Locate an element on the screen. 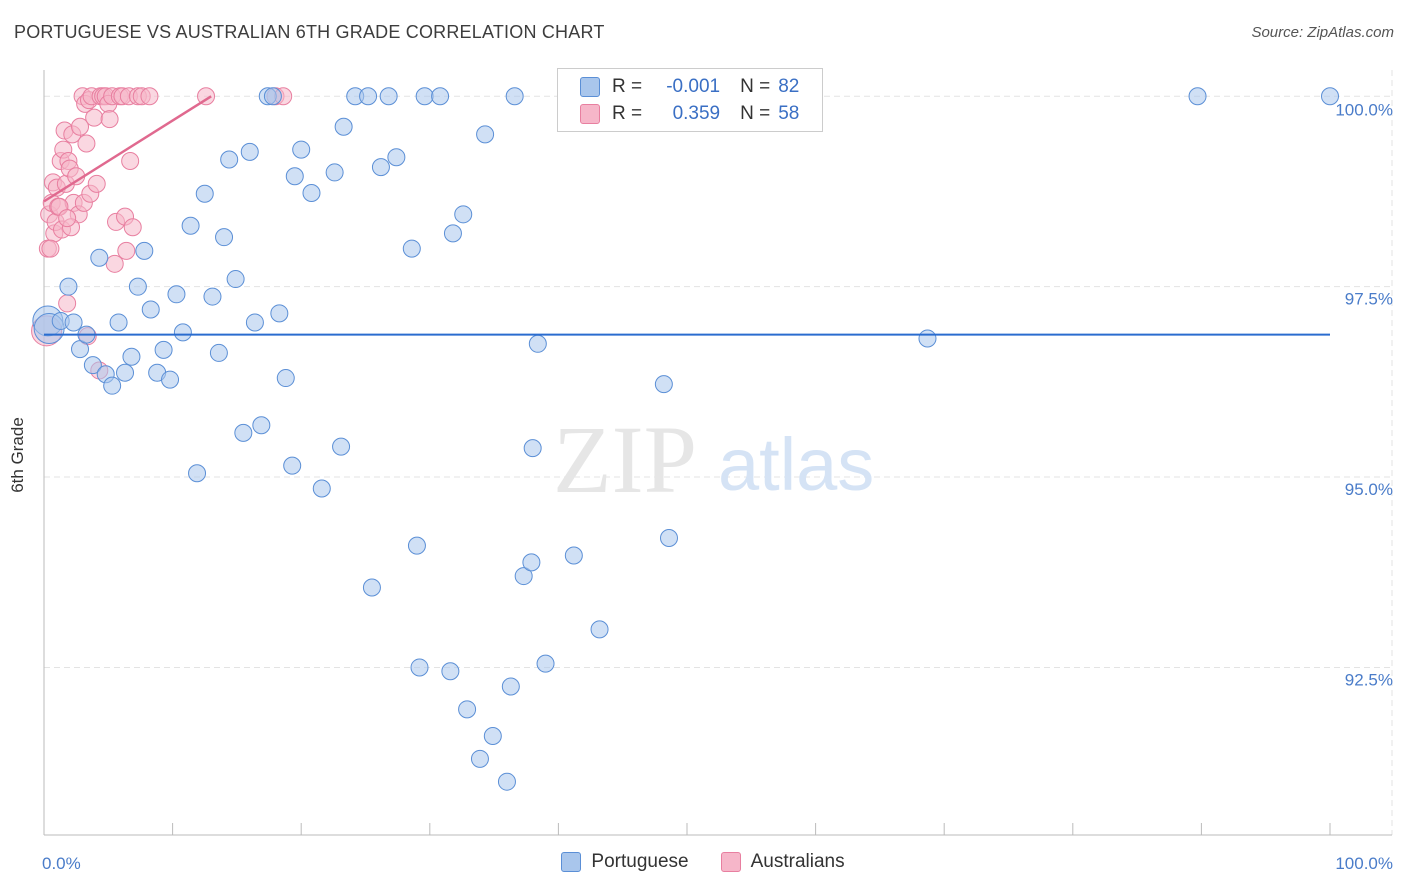  series-legend: Portuguese Australians is located at coordinates (703, 862).